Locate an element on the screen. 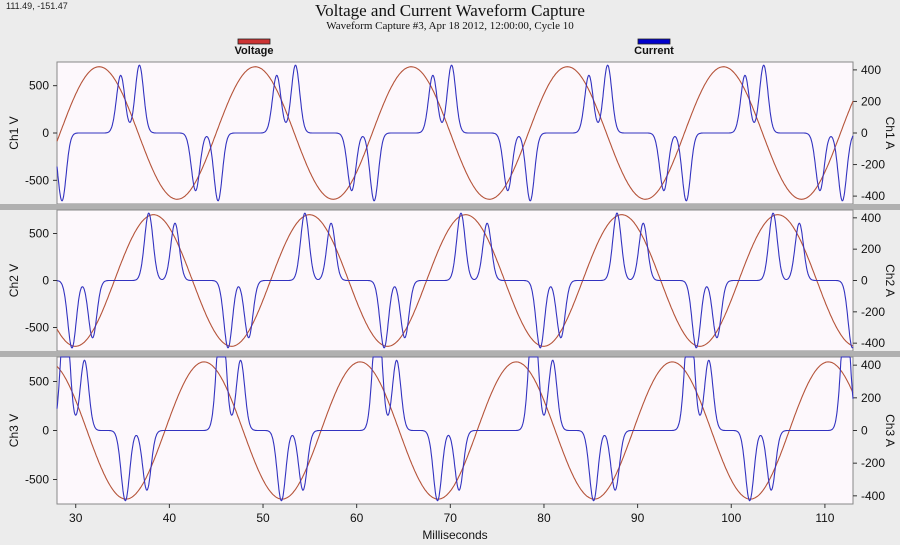  left-axis-label: Ch2 V is located at coordinates (14, 280).